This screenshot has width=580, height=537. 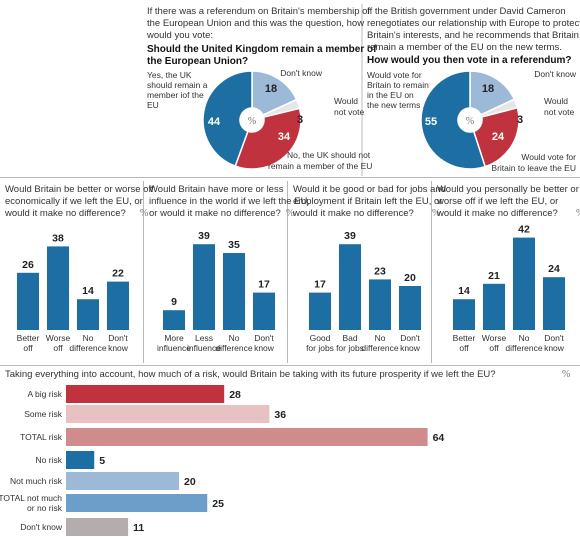 What do you see at coordinates (174, 348) in the screenshot?
I see `bars2-category-0-line-1: influence` at bounding box center [174, 348].